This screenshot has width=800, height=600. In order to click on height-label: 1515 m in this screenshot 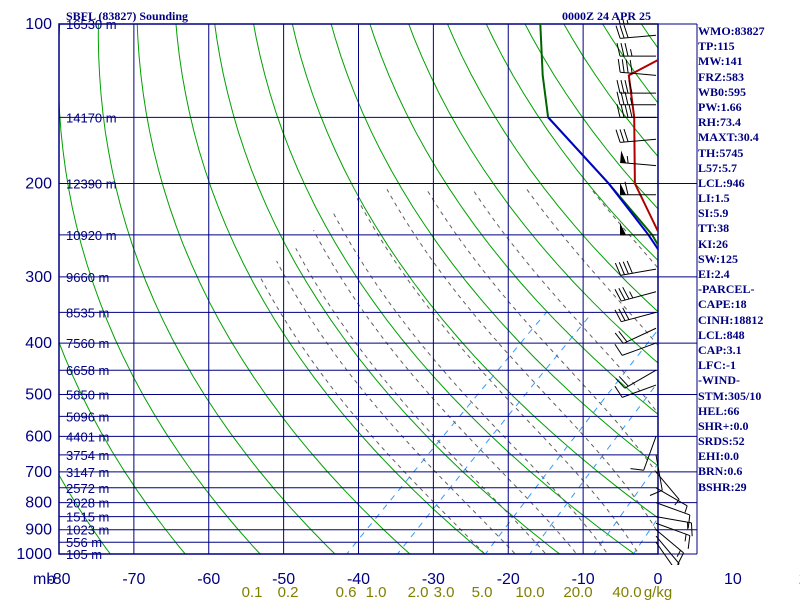, I will do `click(87, 517)`.